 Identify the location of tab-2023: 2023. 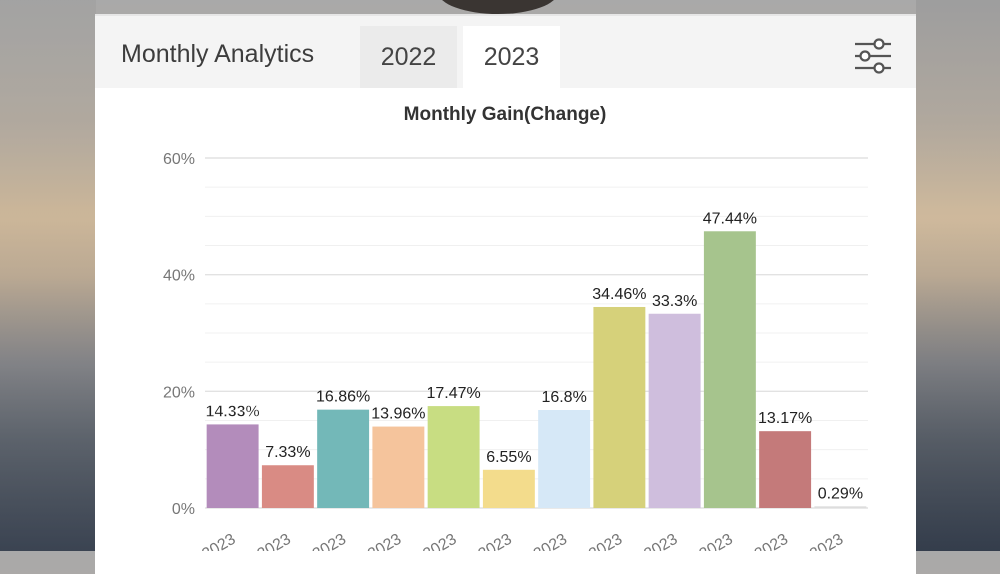
(511, 57).